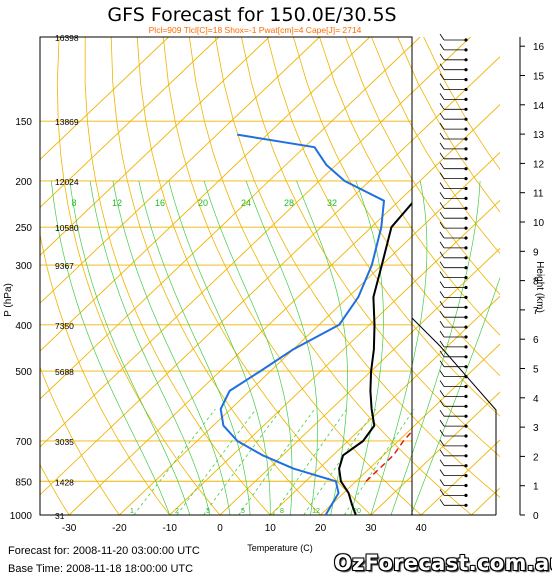 Image resolution: width=552 pixels, height=580 pixels. I want to click on height-label: 9367, so click(64, 266).